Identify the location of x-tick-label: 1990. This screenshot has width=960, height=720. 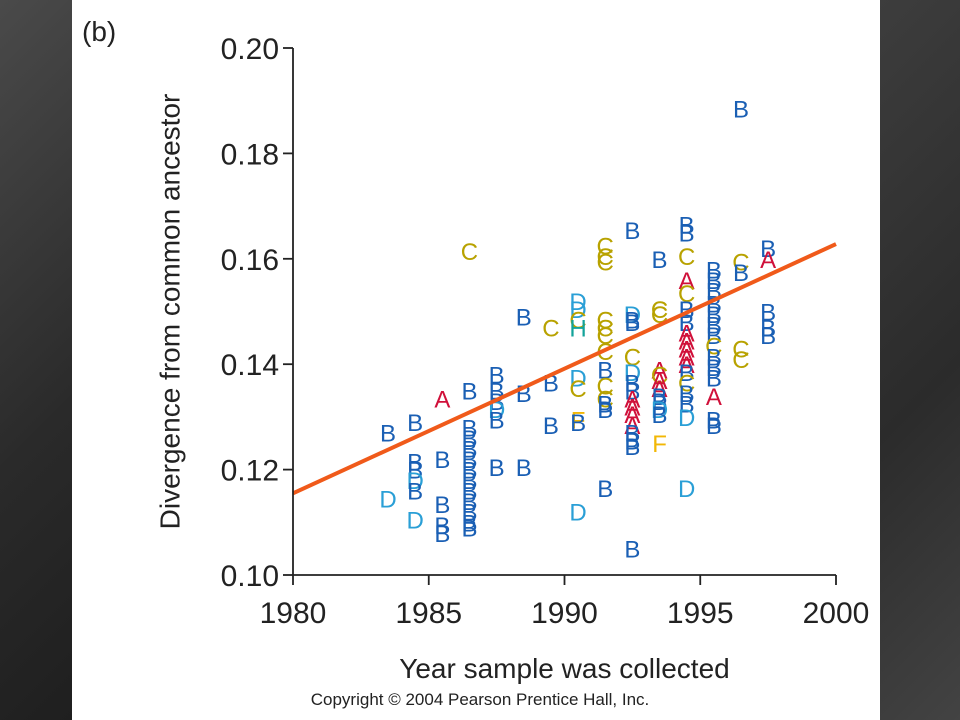
(564, 613).